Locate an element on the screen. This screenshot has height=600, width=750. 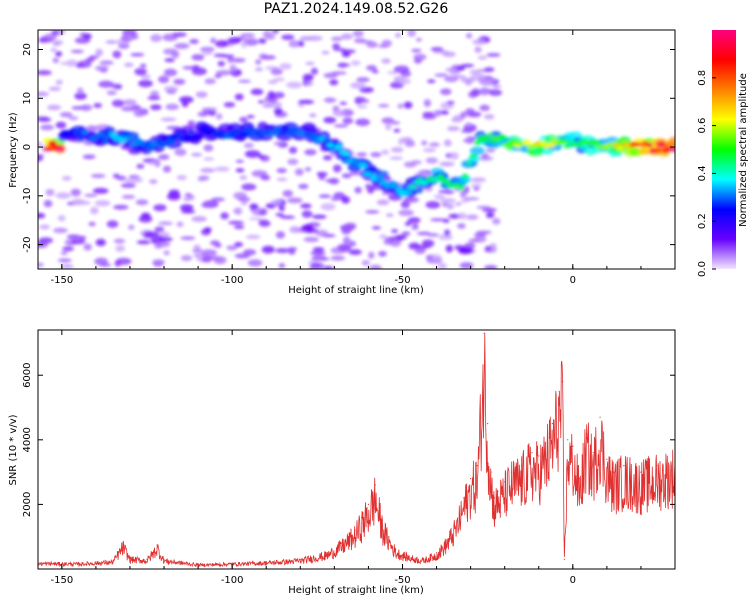
x-tick-label: -50 is located at coordinates (402, 280).